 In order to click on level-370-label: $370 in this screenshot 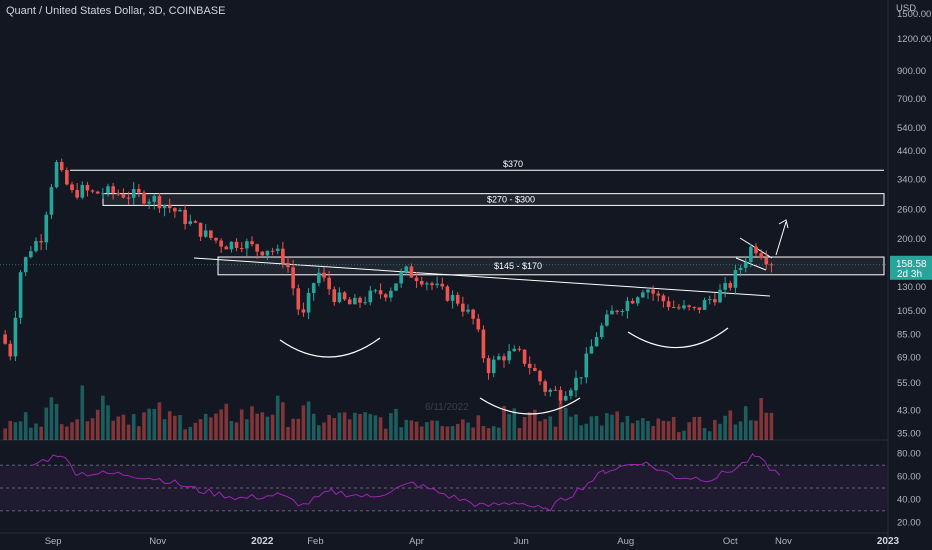, I will do `click(513, 164)`.